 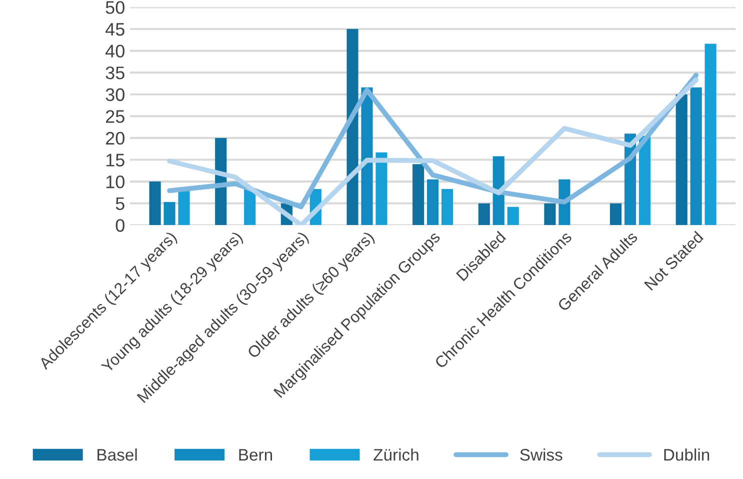 What do you see at coordinates (115, 138) in the screenshot?
I see `y-tick-label: 20` at bounding box center [115, 138].